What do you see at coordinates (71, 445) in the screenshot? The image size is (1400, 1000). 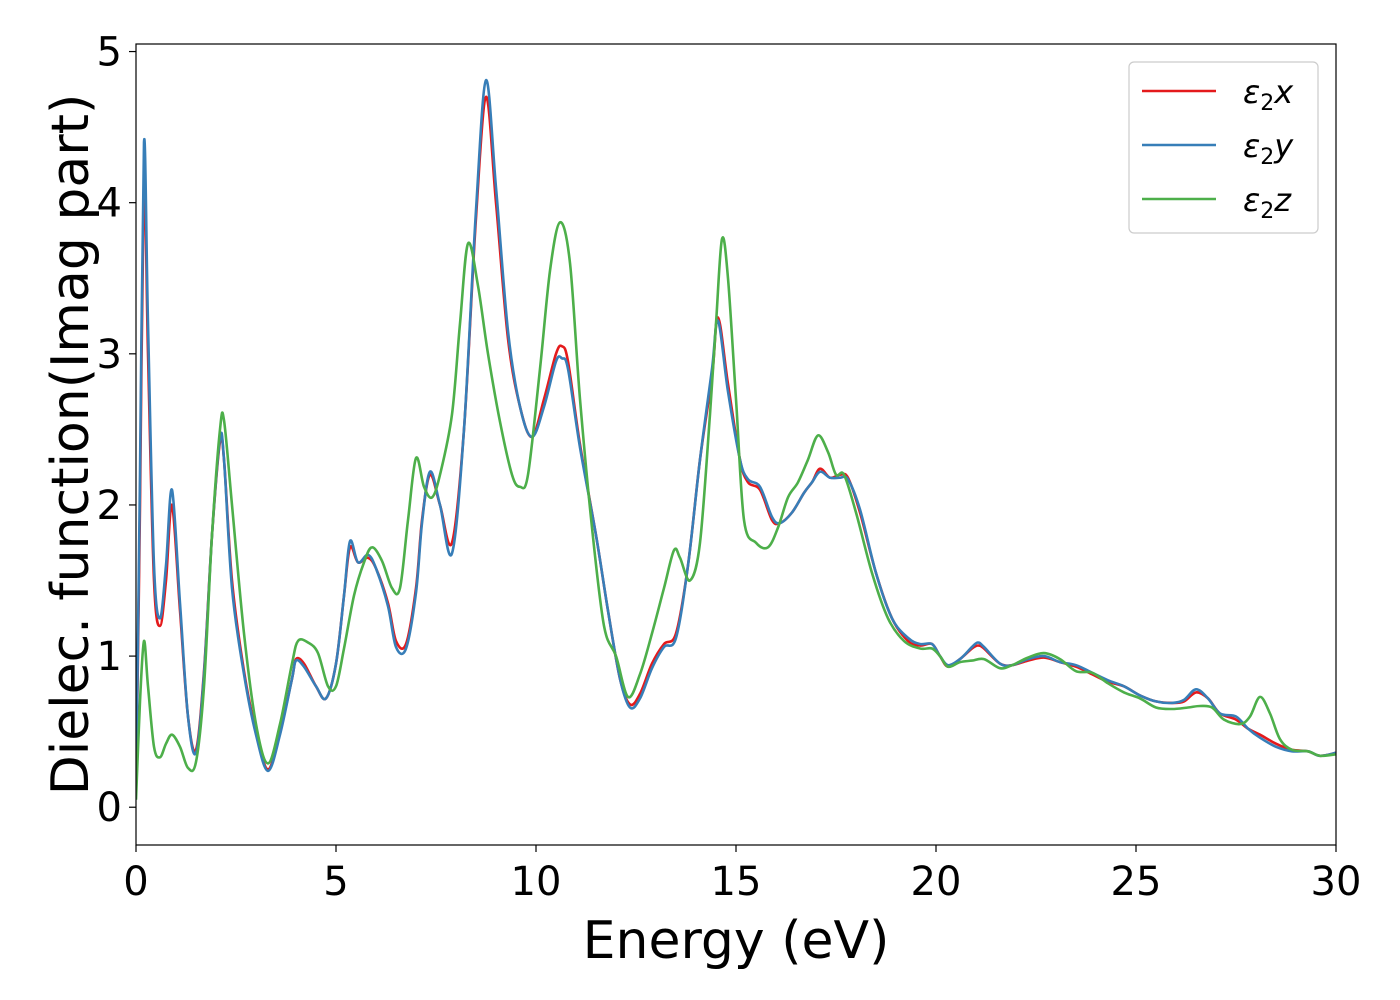 I see `y-axis-title: Dielec. function(Imag part)` at bounding box center [71, 445].